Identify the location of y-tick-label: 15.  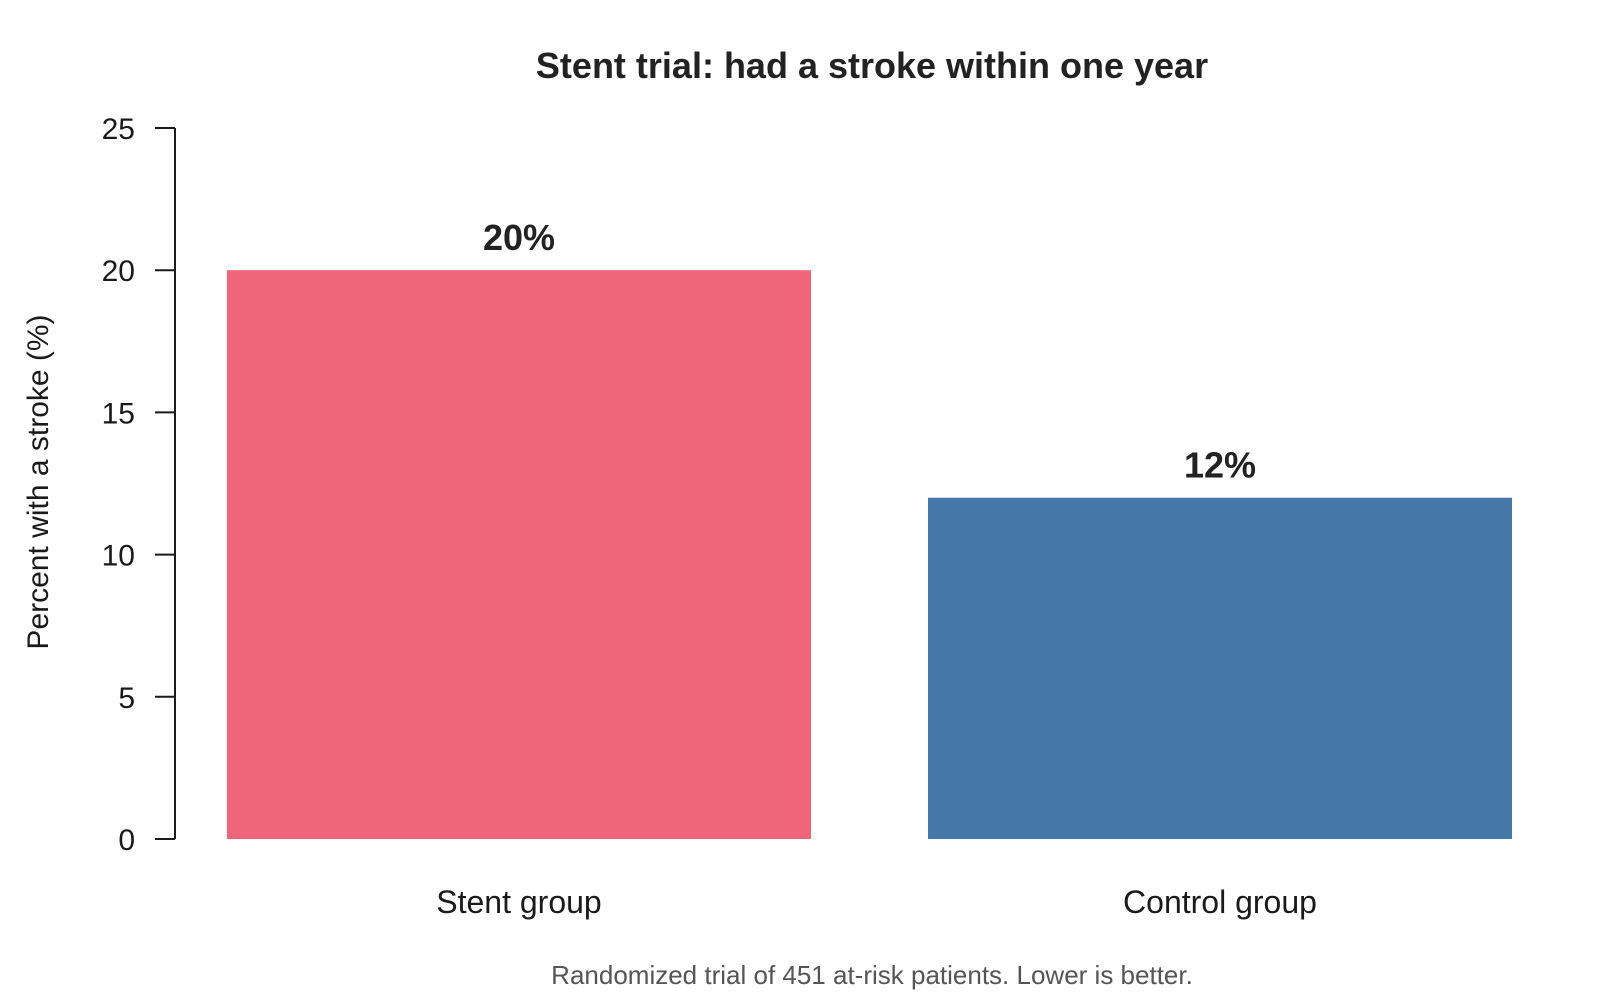
(118, 413).